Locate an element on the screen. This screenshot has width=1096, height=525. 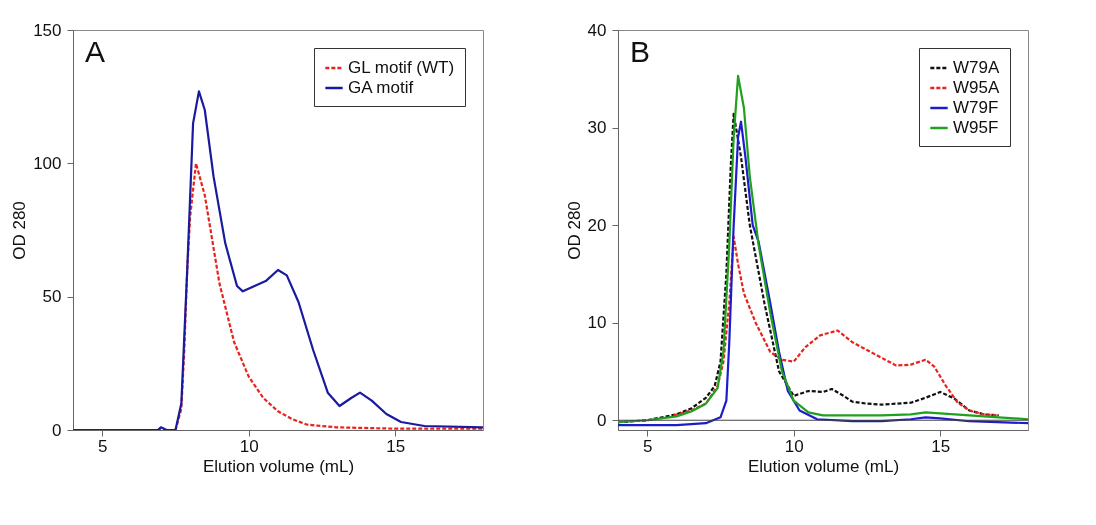
y-tick-label: 30 is located at coordinates (597, 128).